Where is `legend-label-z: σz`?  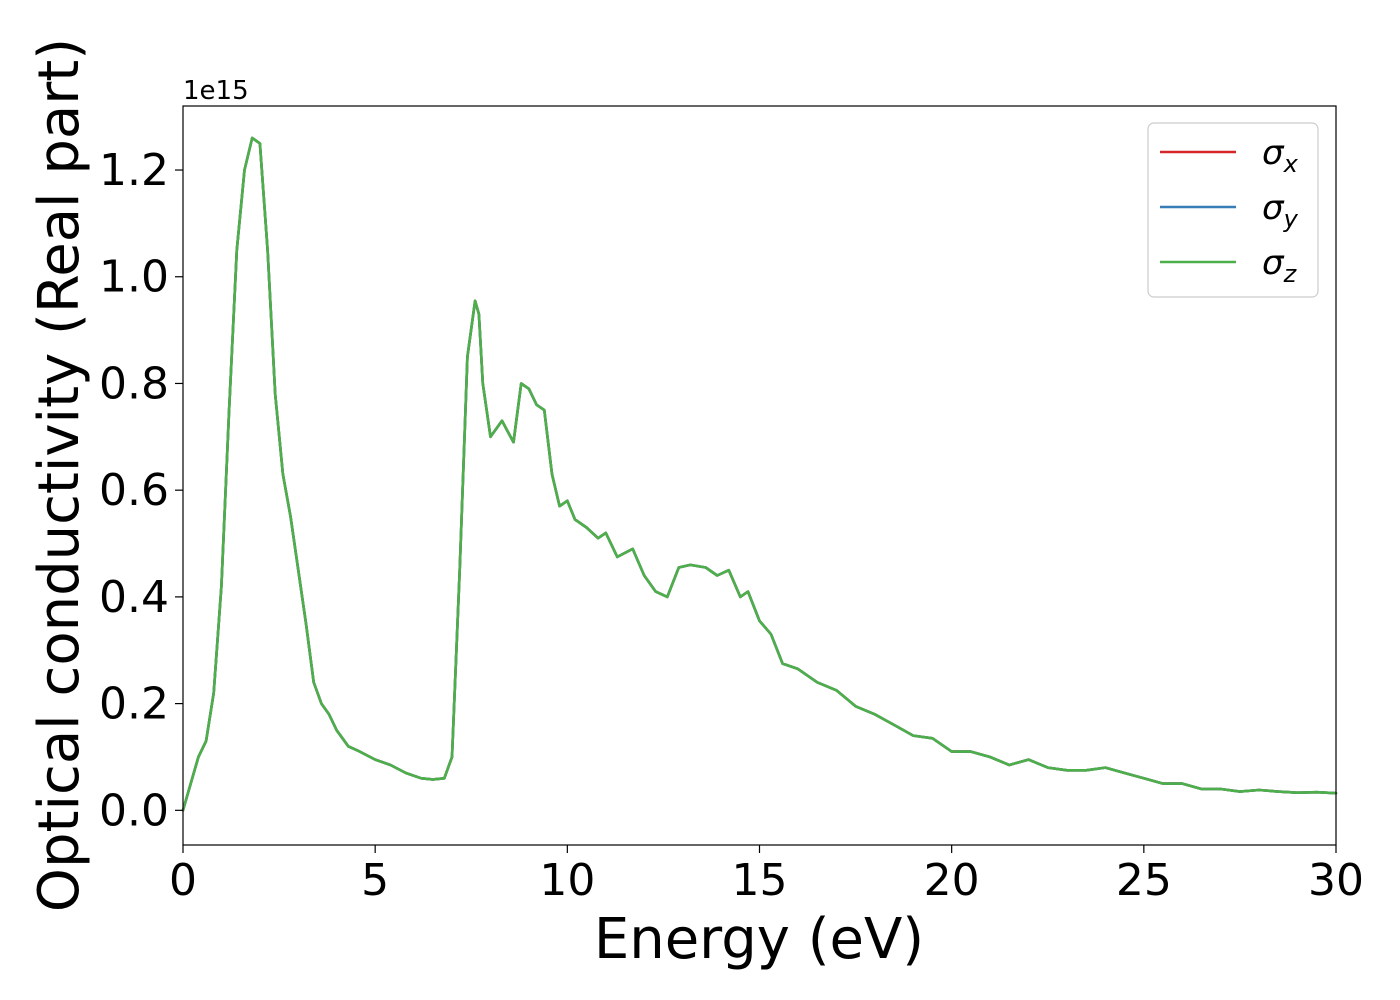 legend-label-z: σz is located at coordinates (1280, 265).